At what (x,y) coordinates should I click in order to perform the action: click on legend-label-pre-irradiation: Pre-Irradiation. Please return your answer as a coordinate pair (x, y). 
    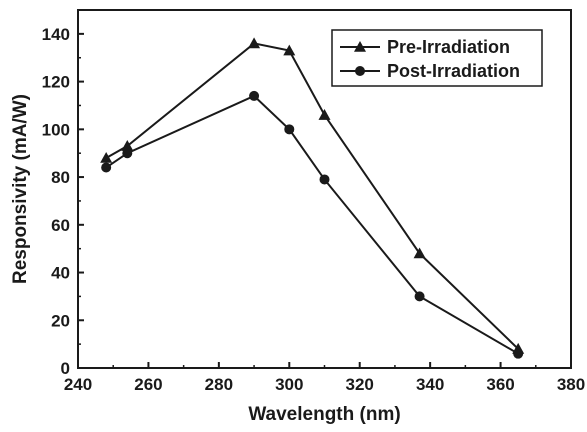
    Looking at the image, I should click on (448, 47).